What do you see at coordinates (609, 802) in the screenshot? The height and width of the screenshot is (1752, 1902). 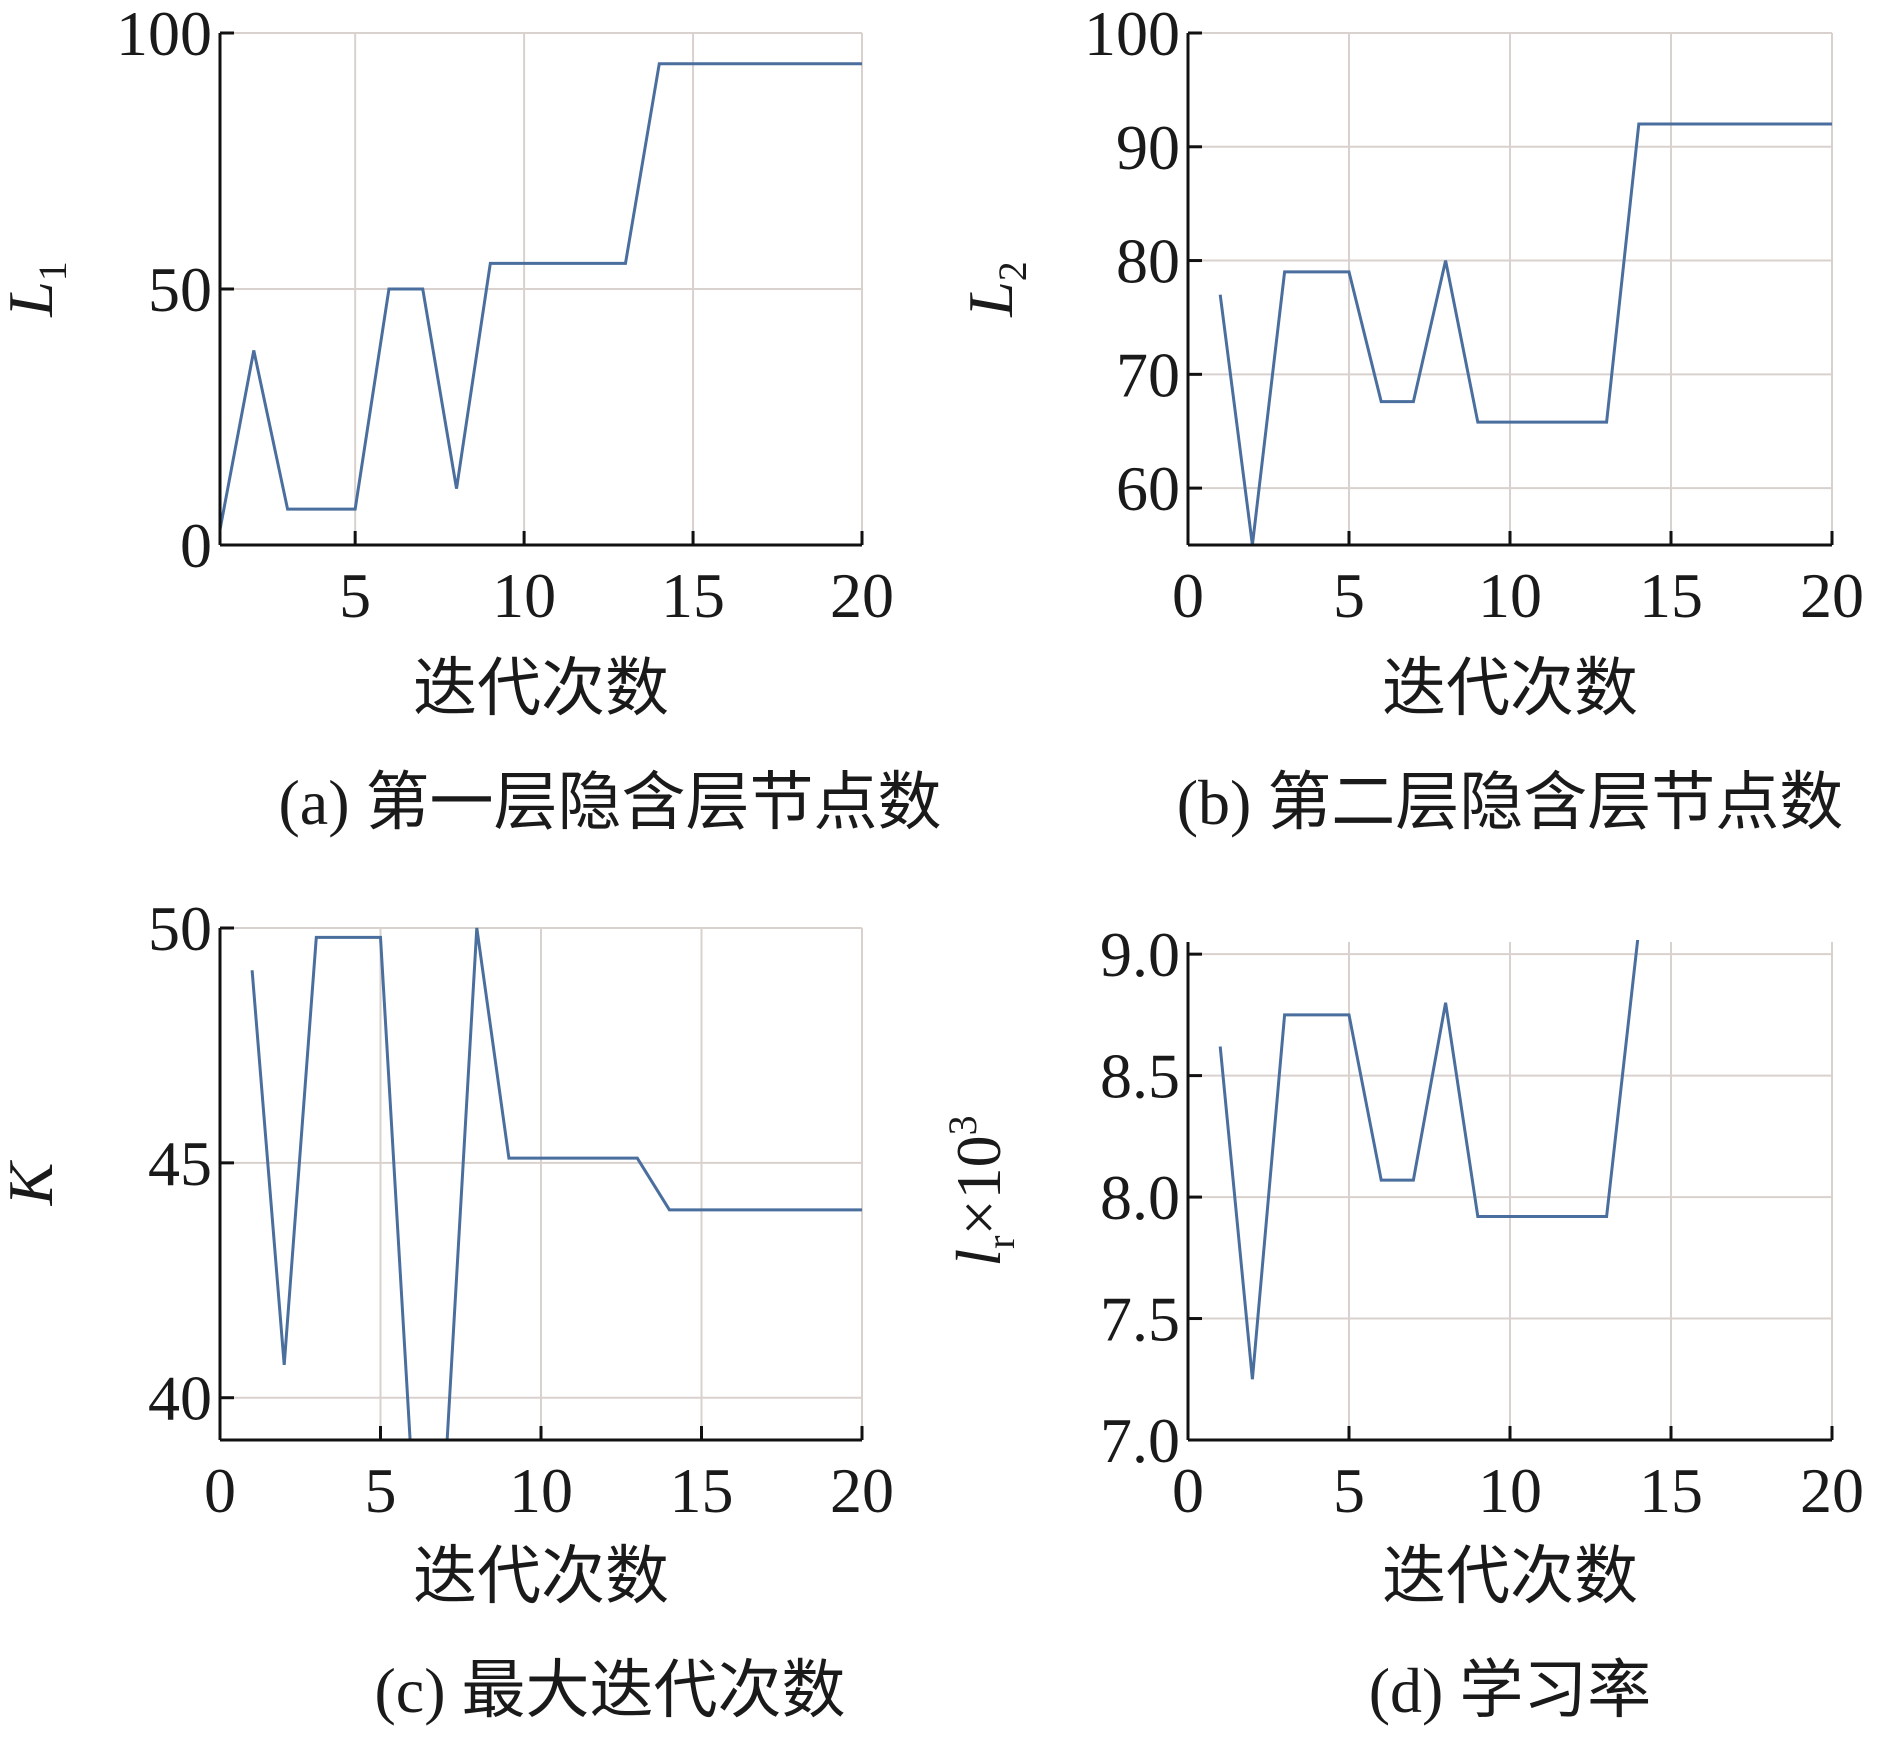 I see `panel-caption: (a) 第一层隐含层节点数` at bounding box center [609, 802].